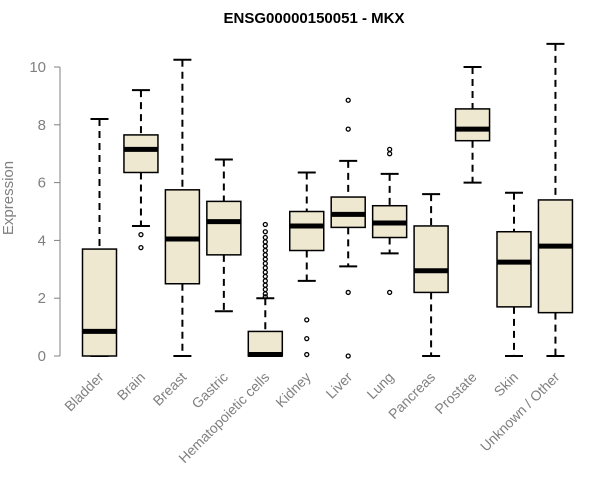 The width and height of the screenshot is (600, 500). I want to click on box-liver, so click(348, 228).